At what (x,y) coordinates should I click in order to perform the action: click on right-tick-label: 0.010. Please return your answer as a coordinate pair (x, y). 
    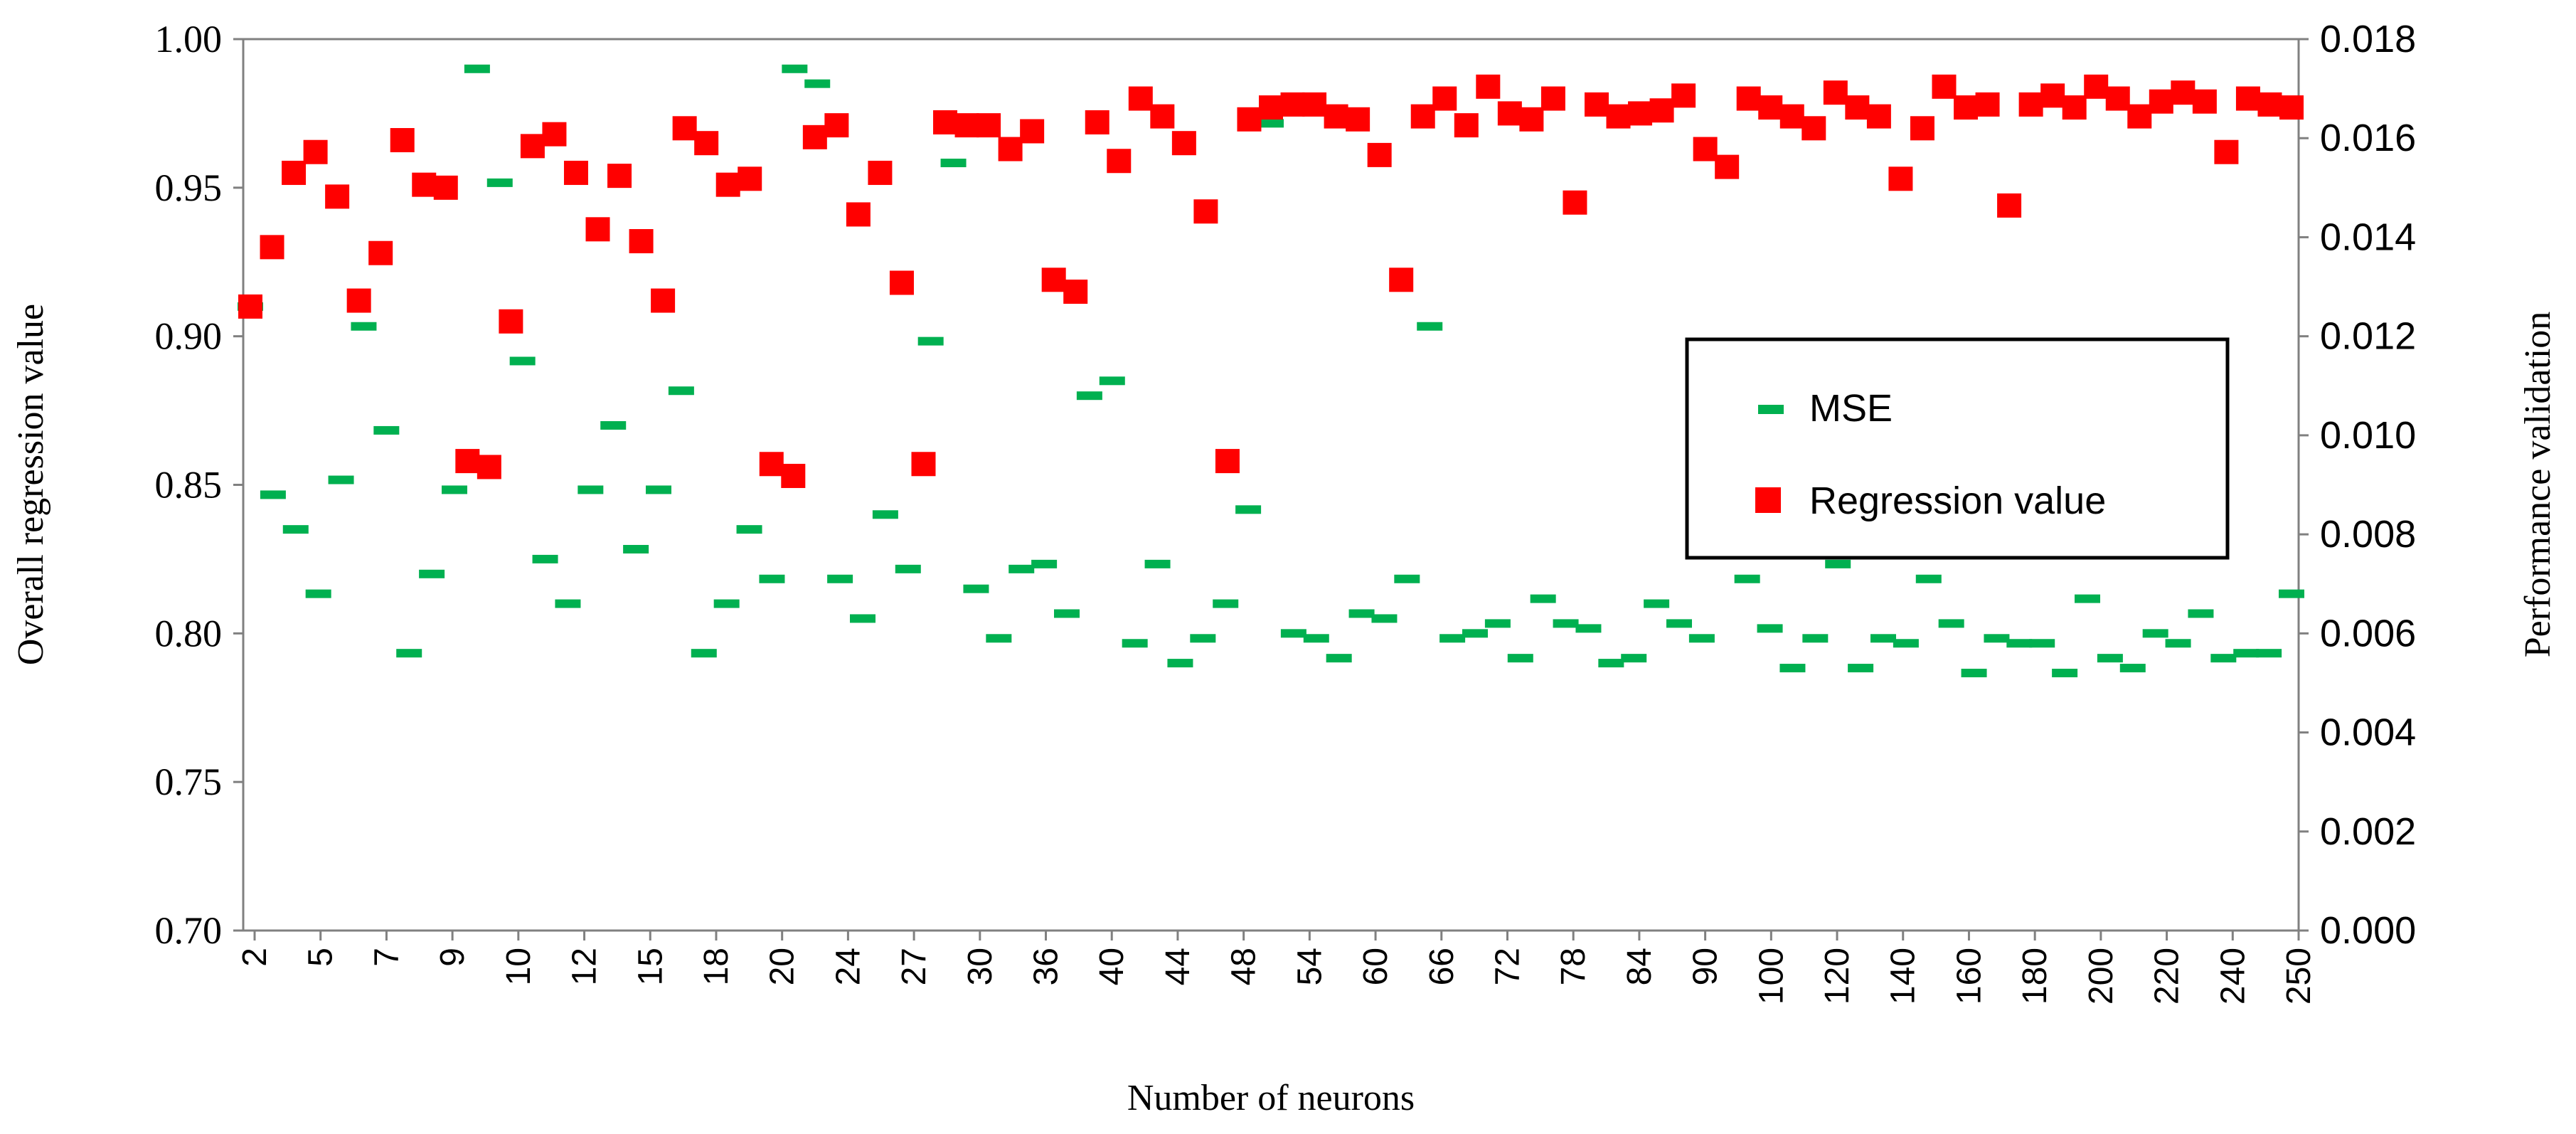
    Looking at the image, I should click on (2368, 436).